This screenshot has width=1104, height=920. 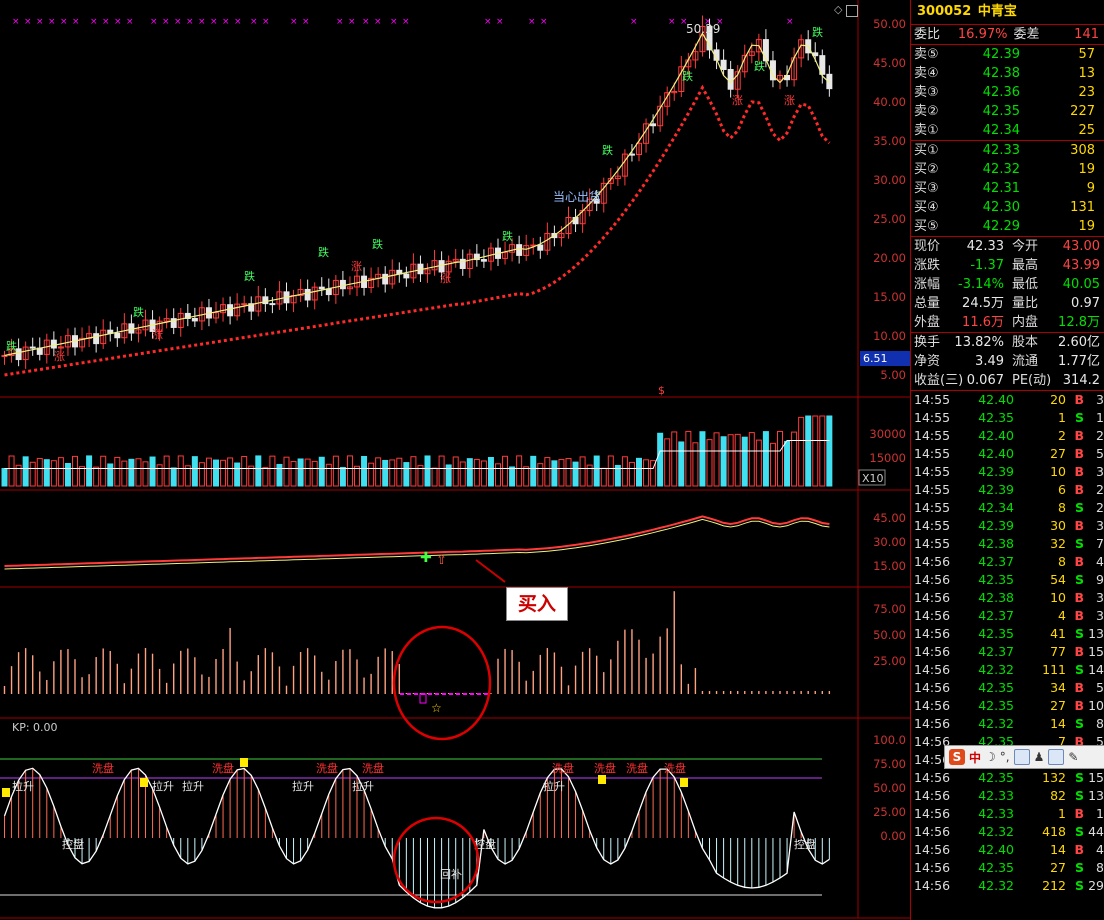 I want to click on volume-ma-line, so click(x=417, y=454).